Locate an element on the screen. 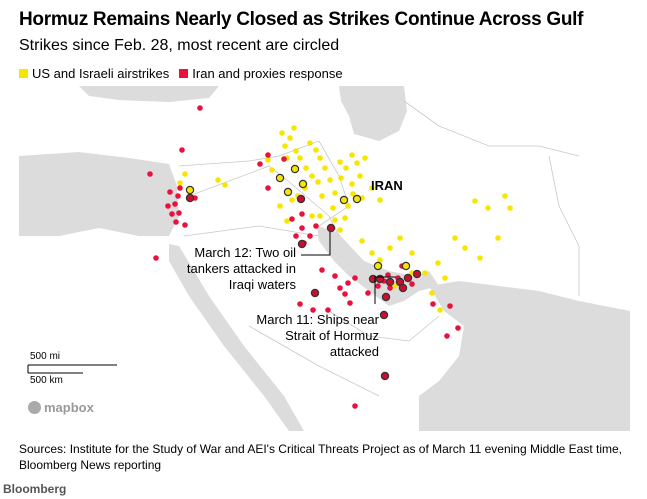 This screenshot has width=647, height=499. legend-label: Iran and proxies response is located at coordinates (267, 73).